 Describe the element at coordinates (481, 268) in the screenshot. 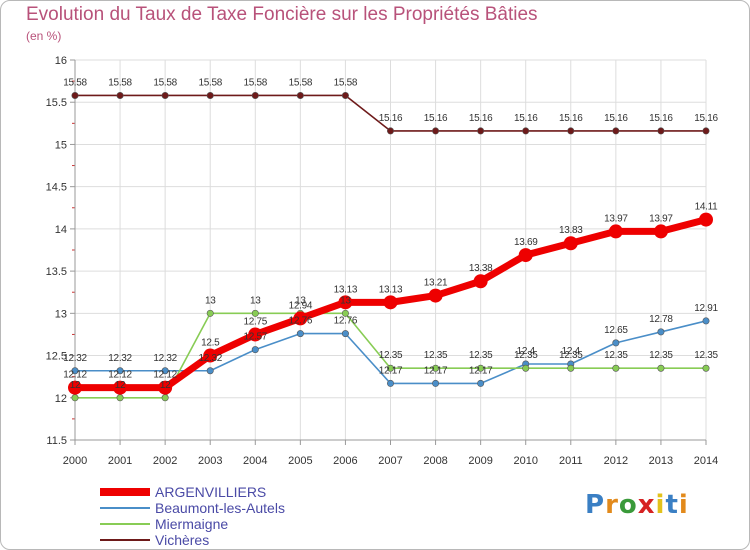

I see `data-label: 13.38` at that location.